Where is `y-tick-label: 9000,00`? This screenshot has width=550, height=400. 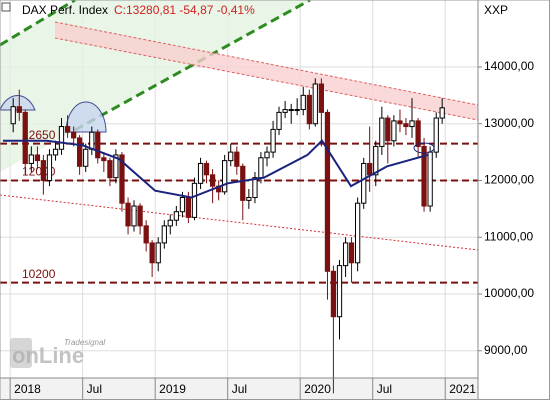
y-tick-label: 9000,00 is located at coordinates (506, 350).